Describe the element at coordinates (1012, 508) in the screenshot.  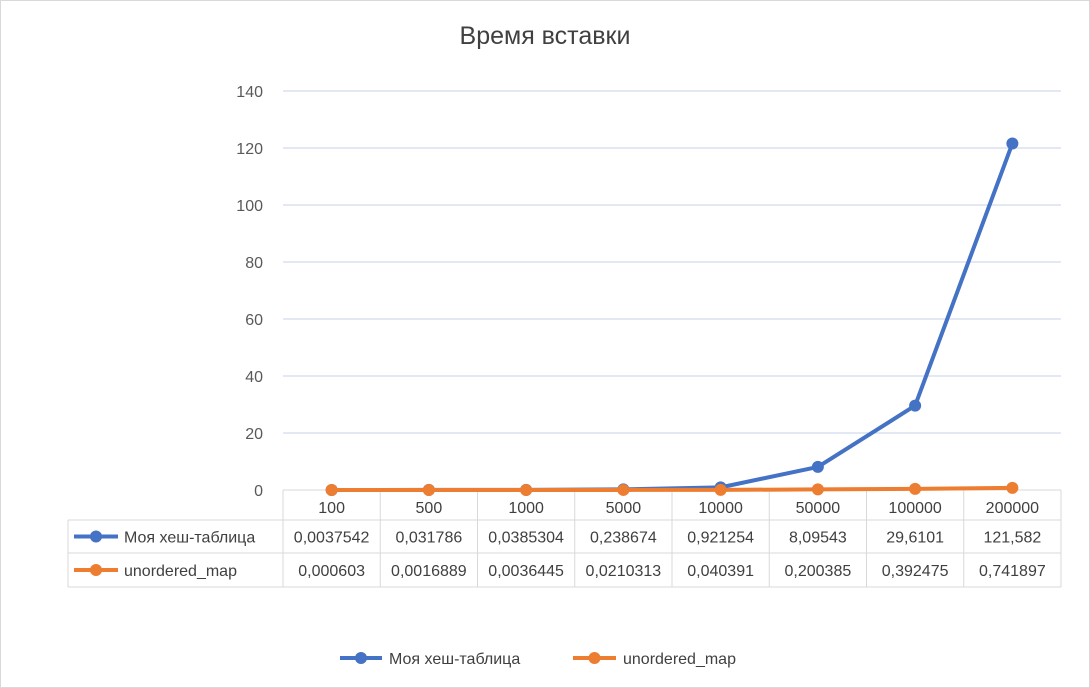
I see `x-category-label: 200000` at that location.